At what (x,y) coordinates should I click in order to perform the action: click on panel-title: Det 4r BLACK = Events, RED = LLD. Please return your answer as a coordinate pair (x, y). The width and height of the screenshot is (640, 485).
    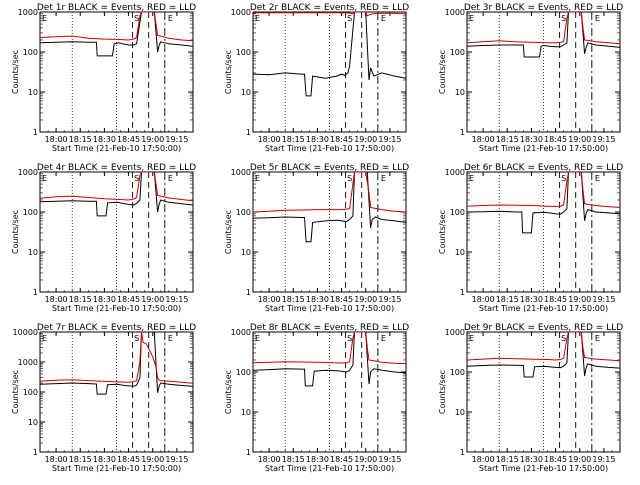
    Looking at the image, I should click on (116, 168).